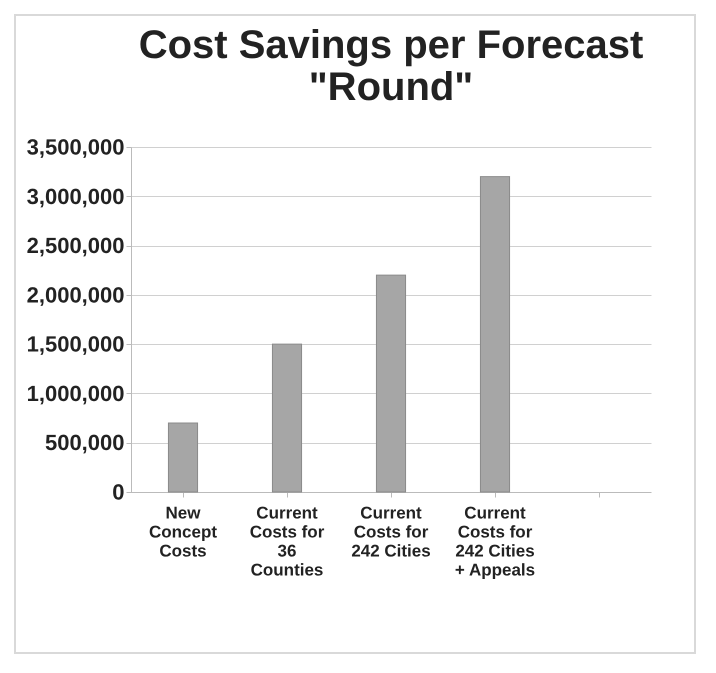 This screenshot has width=716, height=673. I want to click on y-tick-label: 3,000,000, so click(75, 196).